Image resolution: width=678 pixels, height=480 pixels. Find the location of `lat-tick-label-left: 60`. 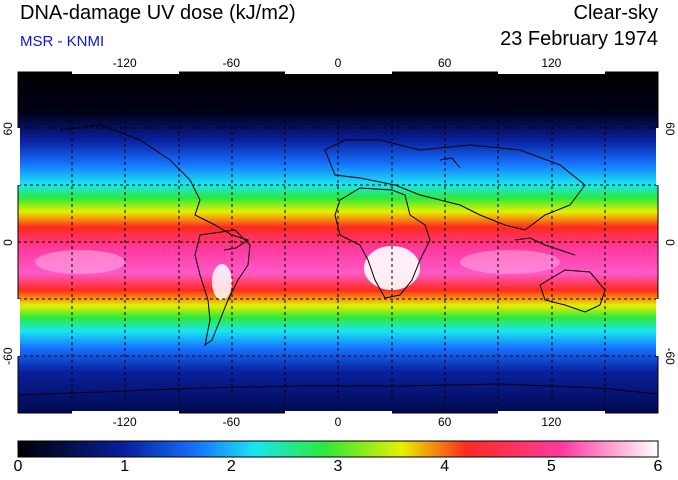

lat-tick-label-left: 60 is located at coordinates (8, 129).